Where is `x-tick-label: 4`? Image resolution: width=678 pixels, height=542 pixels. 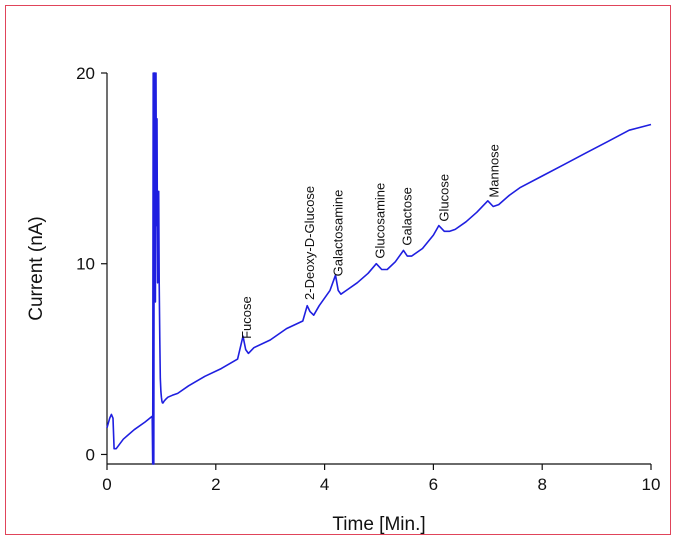
x-tick-label: 4 is located at coordinates (324, 484).